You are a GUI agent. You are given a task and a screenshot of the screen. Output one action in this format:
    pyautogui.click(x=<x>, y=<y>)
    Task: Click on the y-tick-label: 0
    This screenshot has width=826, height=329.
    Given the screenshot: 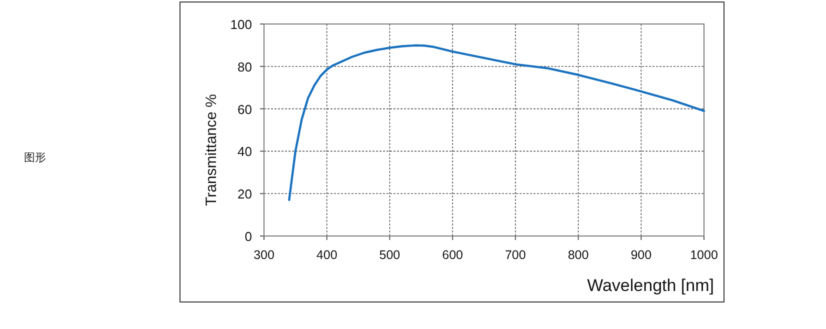 What is the action you would take?
    pyautogui.click(x=248, y=236)
    